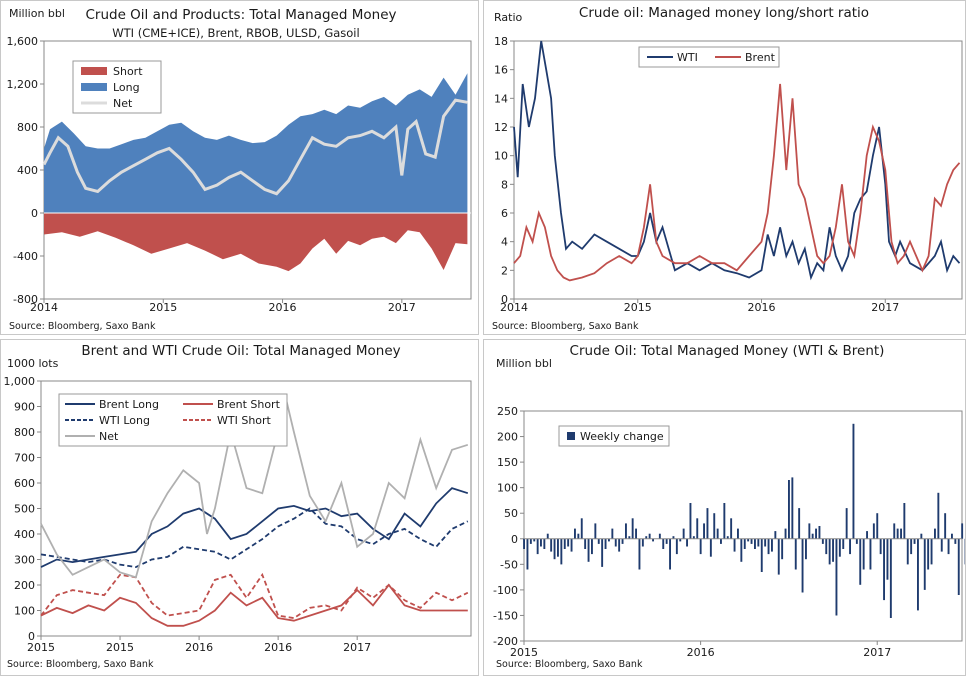  I want to click on y-tick-label: 12, so click(501, 127).